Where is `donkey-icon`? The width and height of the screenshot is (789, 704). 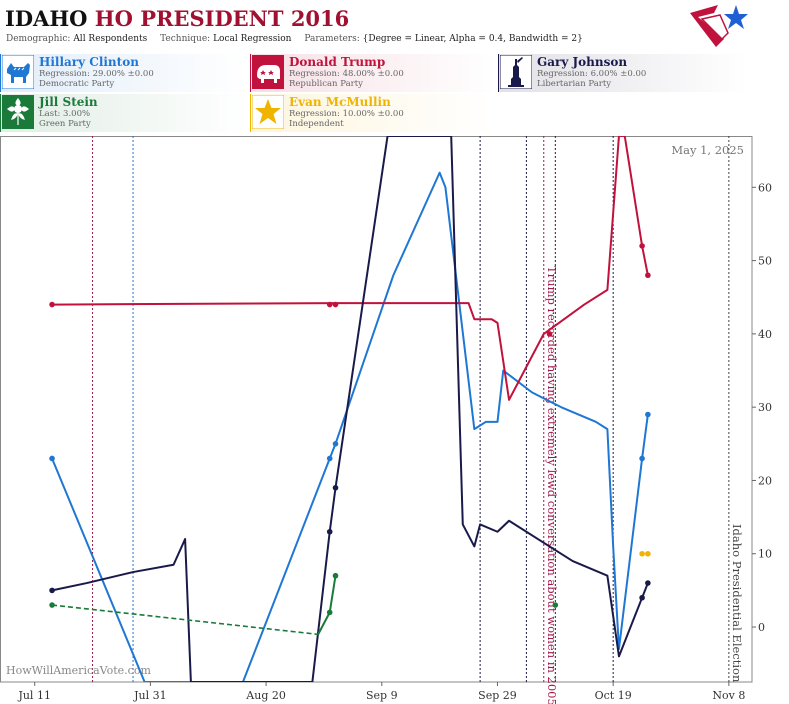
donkey-icon is located at coordinates (18, 72).